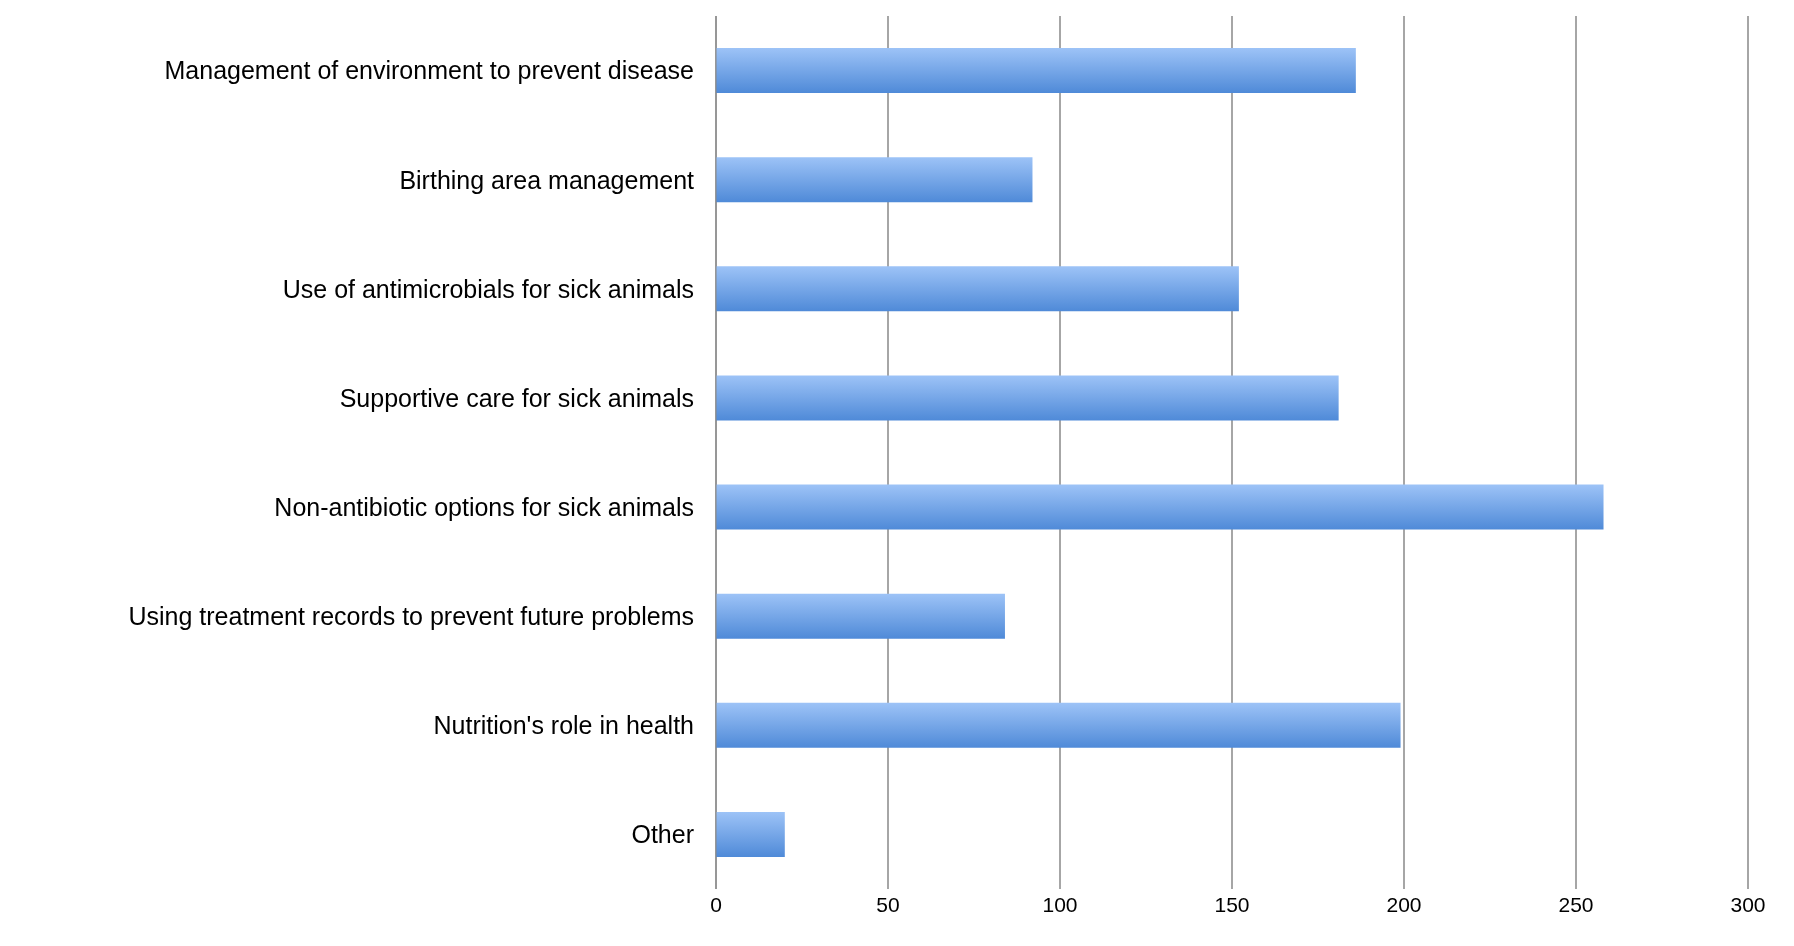 This screenshot has width=1794, height=946. I want to click on y-tick-label: Other, so click(662, 834).